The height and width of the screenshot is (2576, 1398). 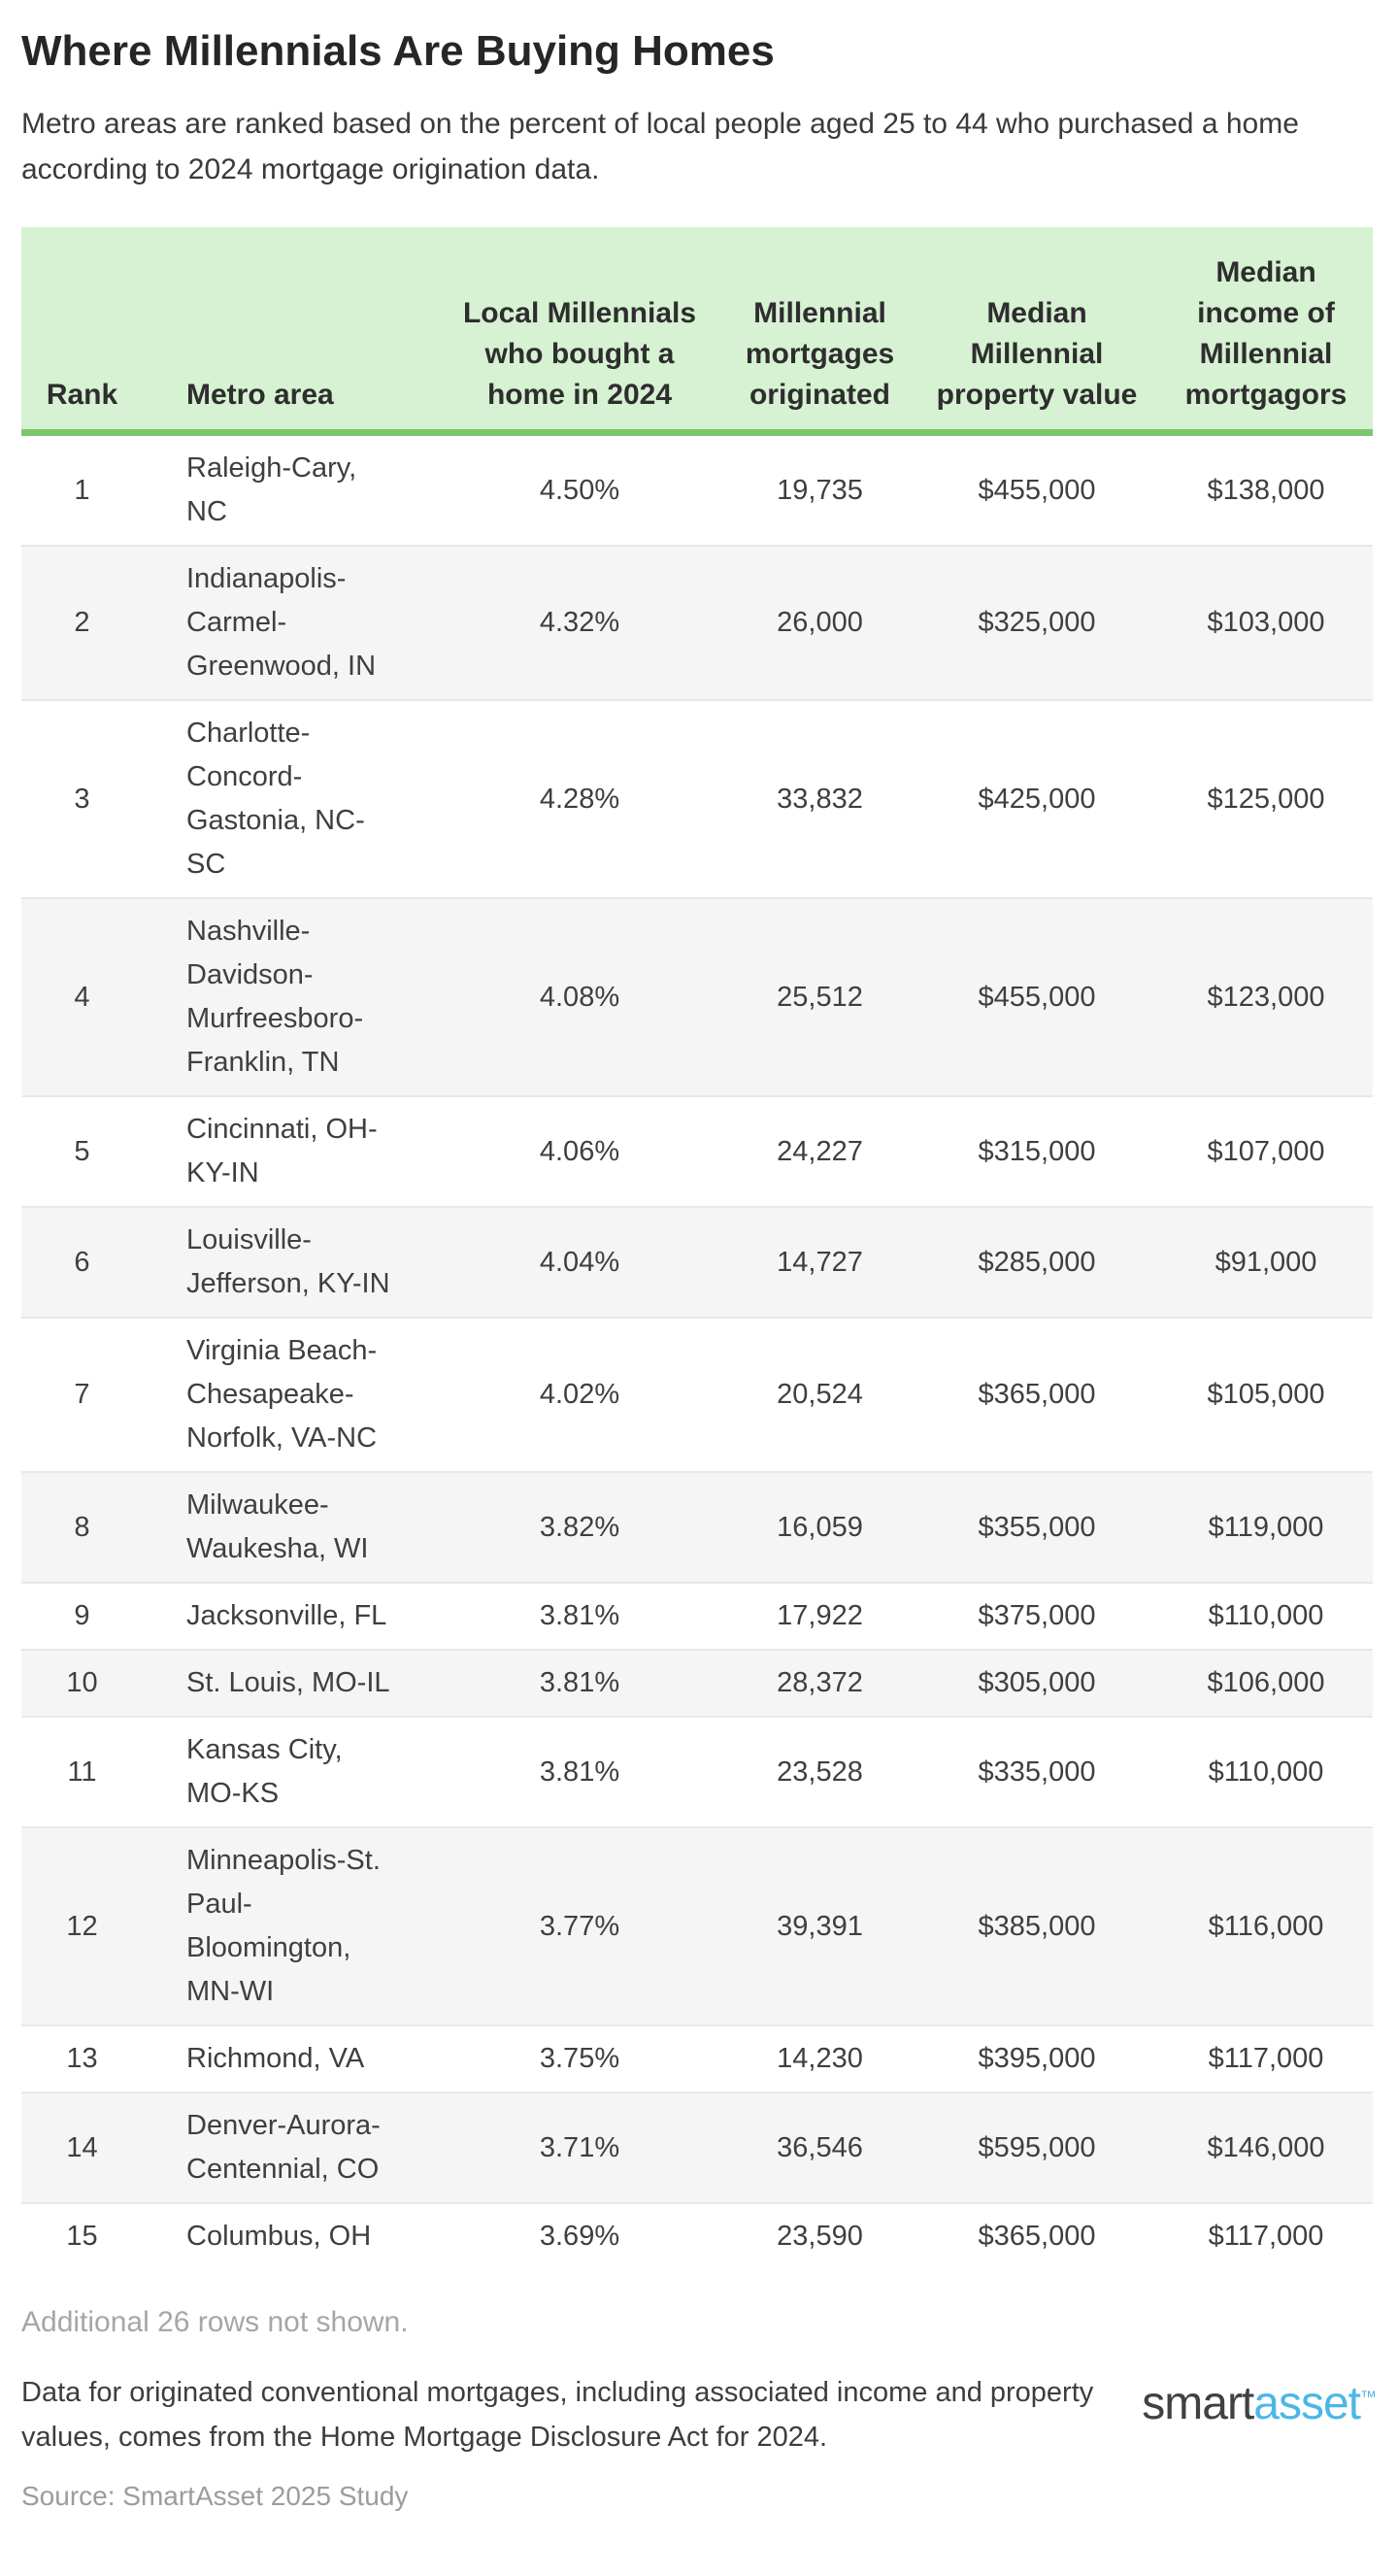 What do you see at coordinates (820, 1394) in the screenshot?
I see `mortgages-cell: 20,524` at bounding box center [820, 1394].